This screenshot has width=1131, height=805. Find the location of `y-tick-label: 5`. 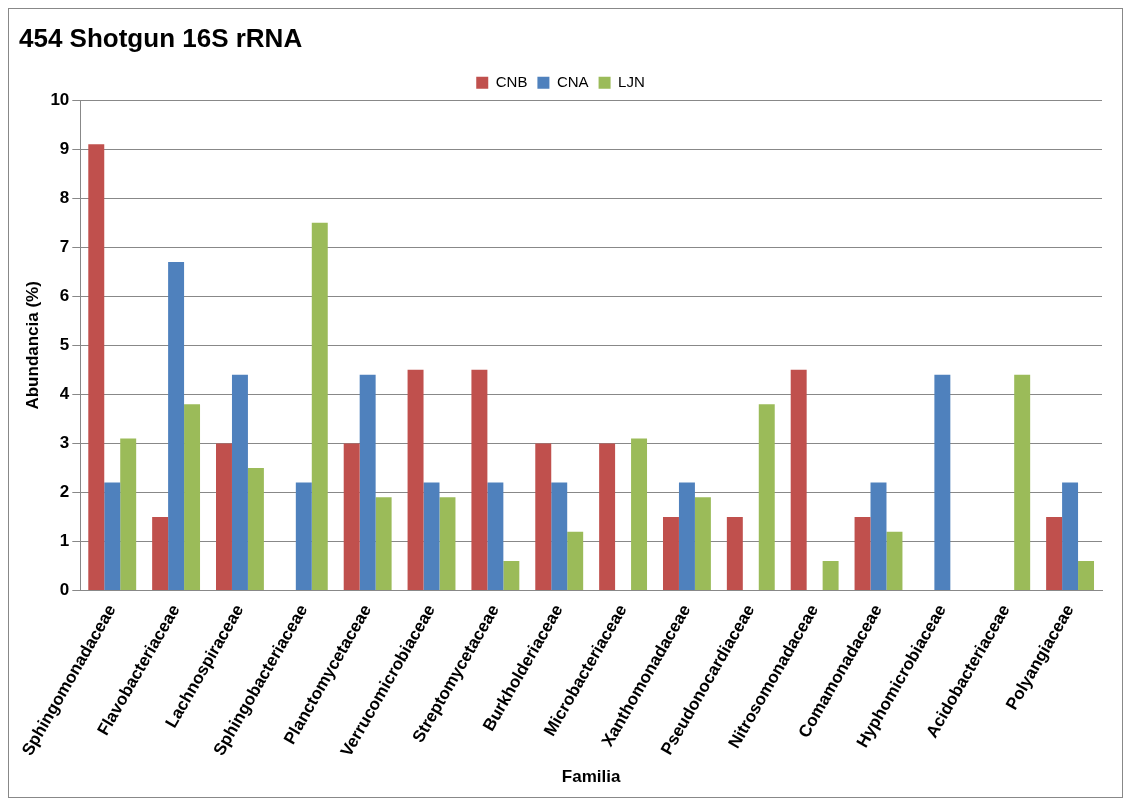

y-tick-label: 5 is located at coordinates (64, 345).